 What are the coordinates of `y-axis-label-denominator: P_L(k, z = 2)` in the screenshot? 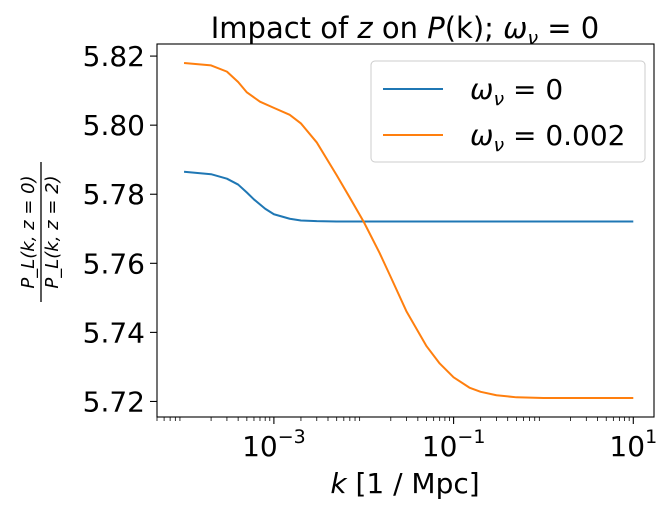 It's located at (52, 231).